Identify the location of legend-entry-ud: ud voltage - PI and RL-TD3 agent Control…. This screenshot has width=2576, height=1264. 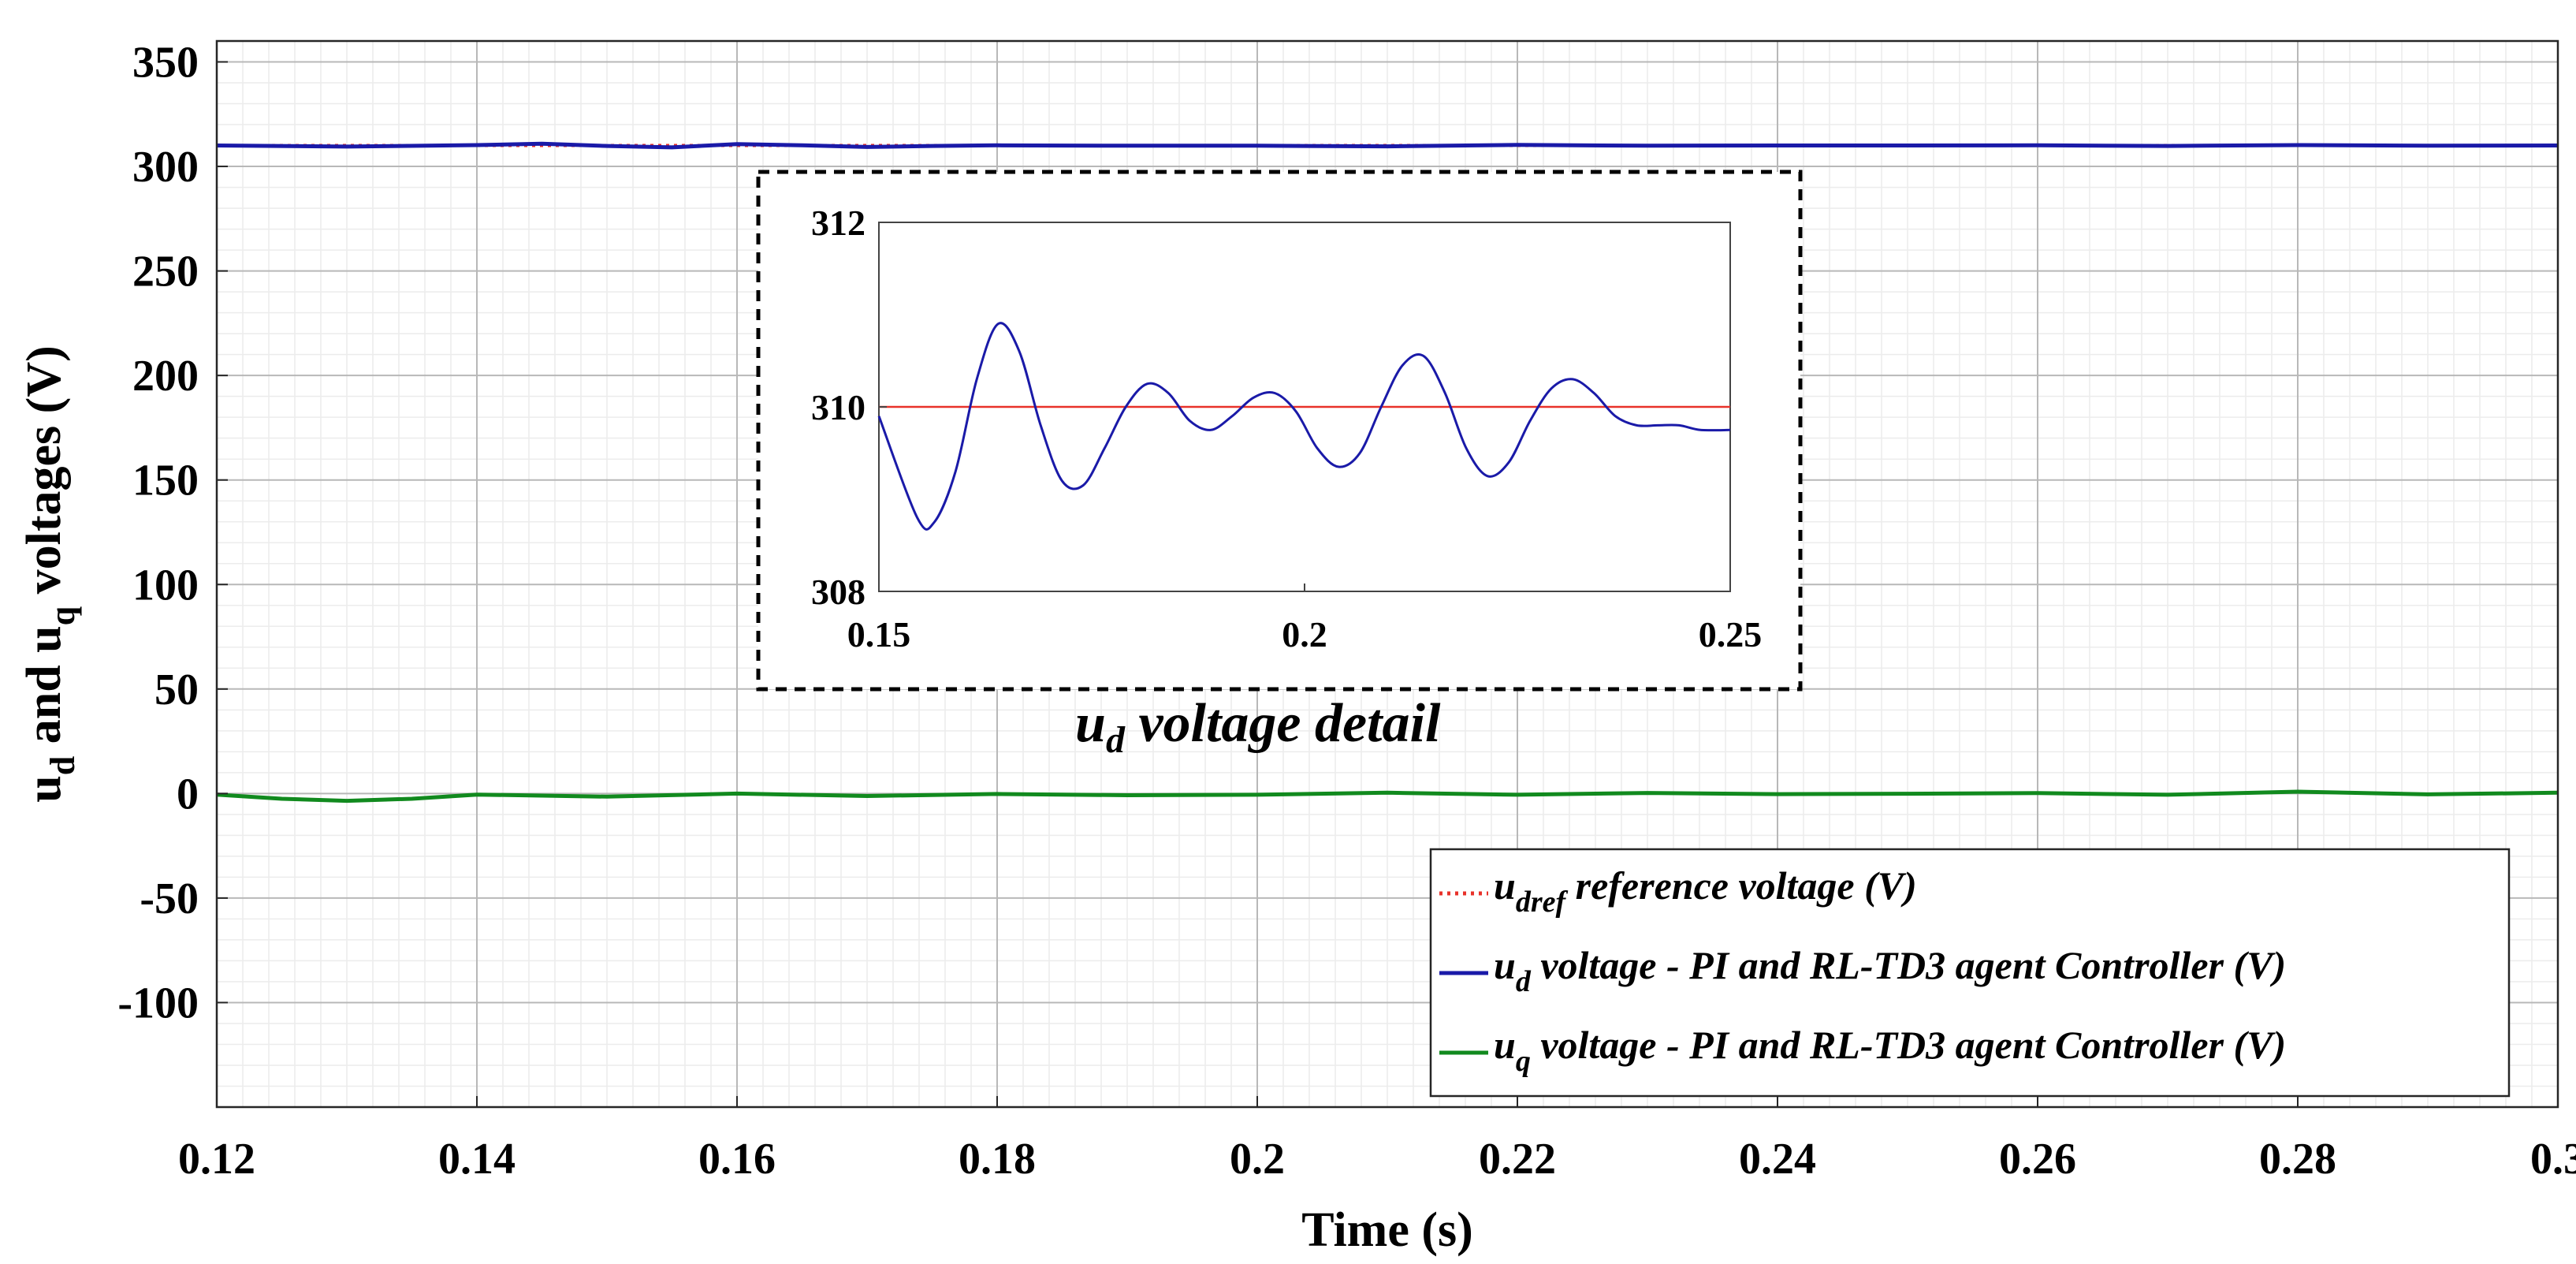
(1890, 970).